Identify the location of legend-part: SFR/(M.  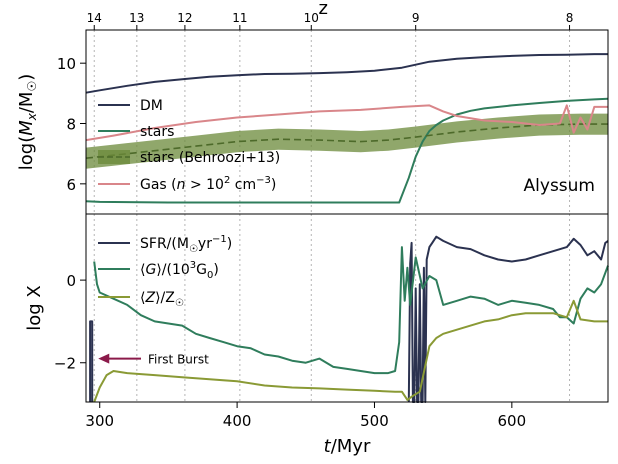
(164, 244).